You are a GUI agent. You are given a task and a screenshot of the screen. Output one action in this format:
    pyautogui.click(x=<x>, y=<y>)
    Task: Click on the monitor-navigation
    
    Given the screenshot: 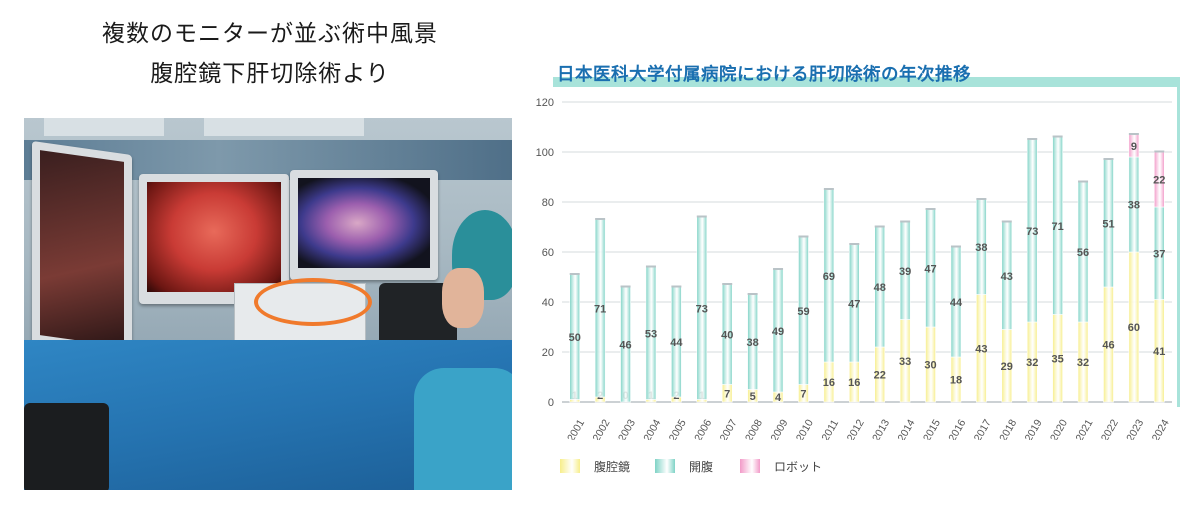 What is the action you would take?
    pyautogui.click(x=364, y=225)
    